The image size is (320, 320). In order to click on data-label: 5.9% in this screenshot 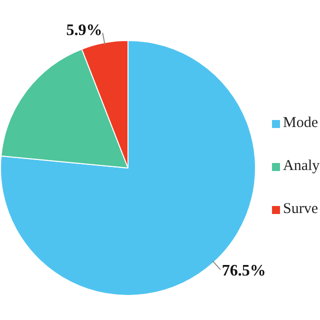, I will do `click(84, 31)`.